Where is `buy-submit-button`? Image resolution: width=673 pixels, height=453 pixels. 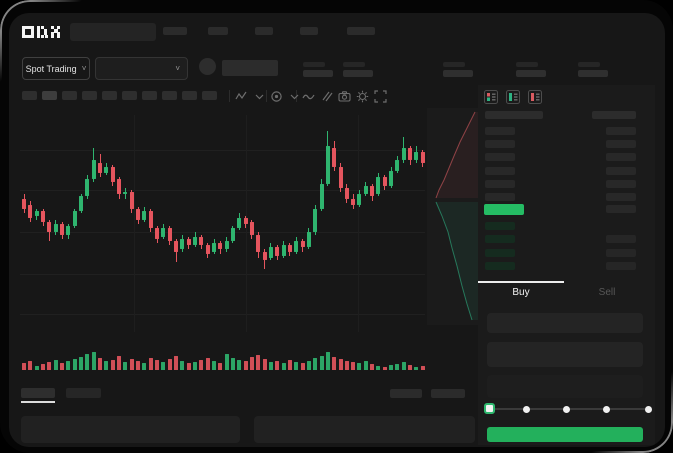 buy-submit-button is located at coordinates (565, 434).